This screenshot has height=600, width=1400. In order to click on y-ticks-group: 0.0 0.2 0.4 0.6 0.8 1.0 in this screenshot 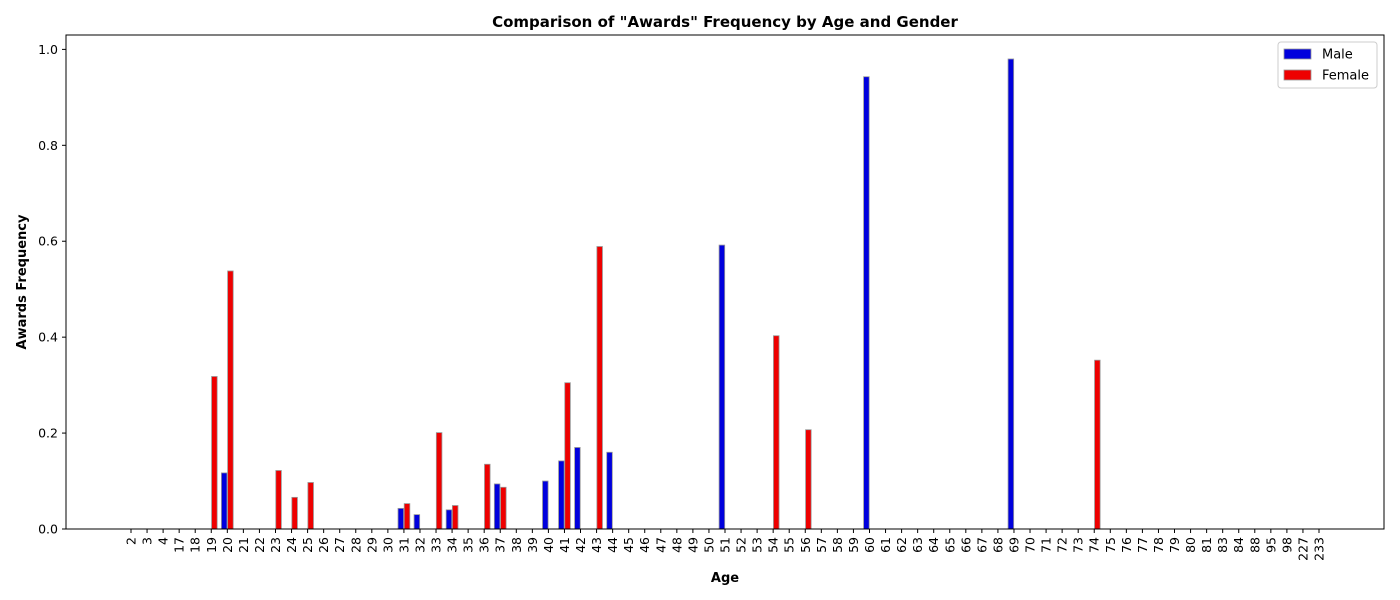, I will do `click(52, 289)`.